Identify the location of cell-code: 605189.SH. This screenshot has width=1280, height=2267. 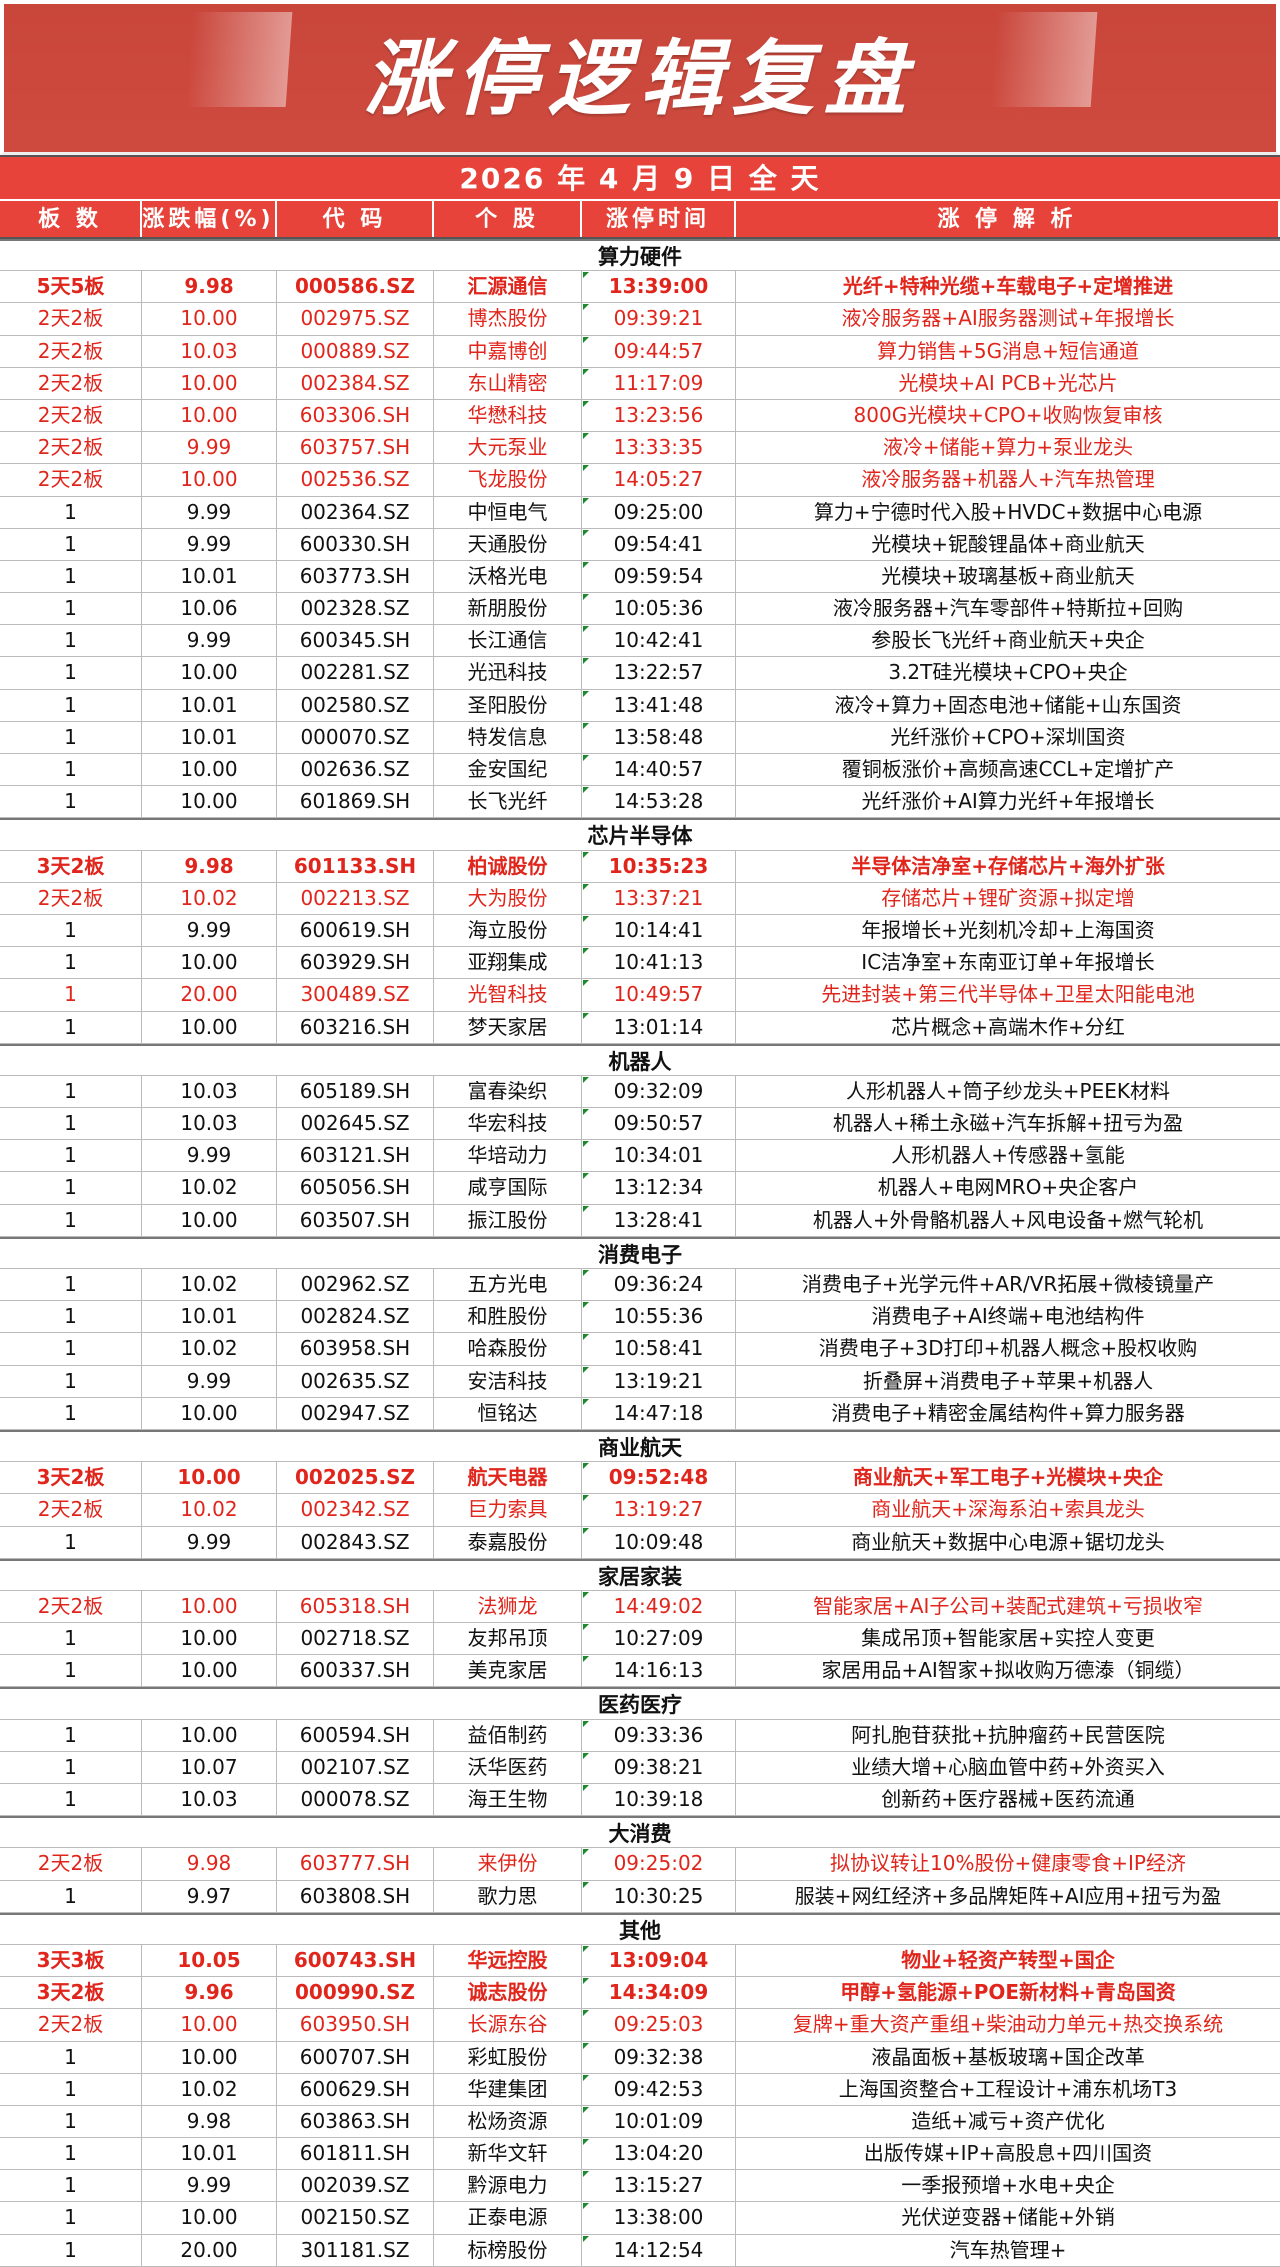
(355, 1091).